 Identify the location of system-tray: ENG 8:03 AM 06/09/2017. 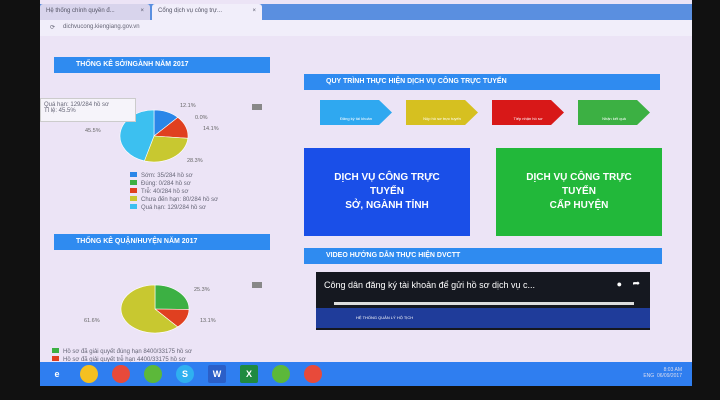
(662, 373).